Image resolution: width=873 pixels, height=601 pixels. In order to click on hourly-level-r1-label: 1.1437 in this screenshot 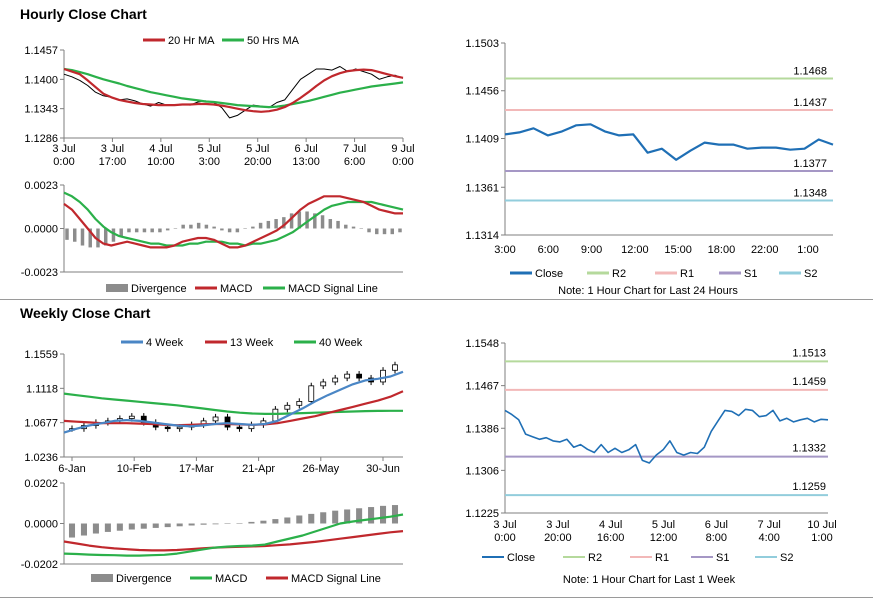, I will do `click(810, 103)`.